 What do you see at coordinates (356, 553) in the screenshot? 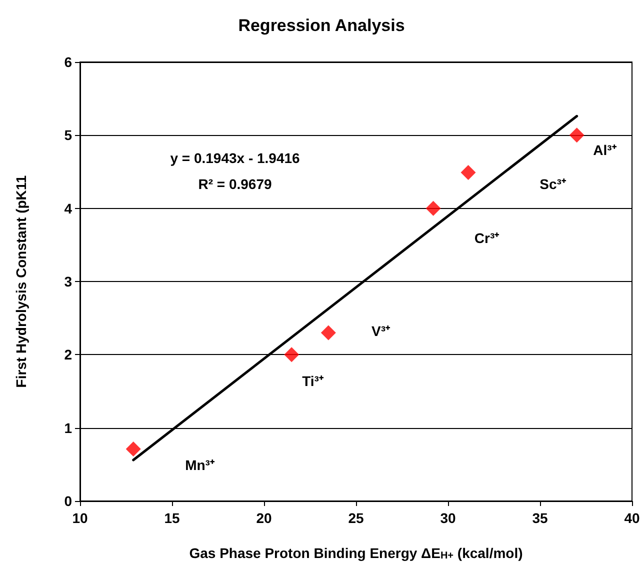
I see `x-axis-title: Gas Phase Proton Binding Energy ΔEH+ (kcal/mol)` at bounding box center [356, 553].